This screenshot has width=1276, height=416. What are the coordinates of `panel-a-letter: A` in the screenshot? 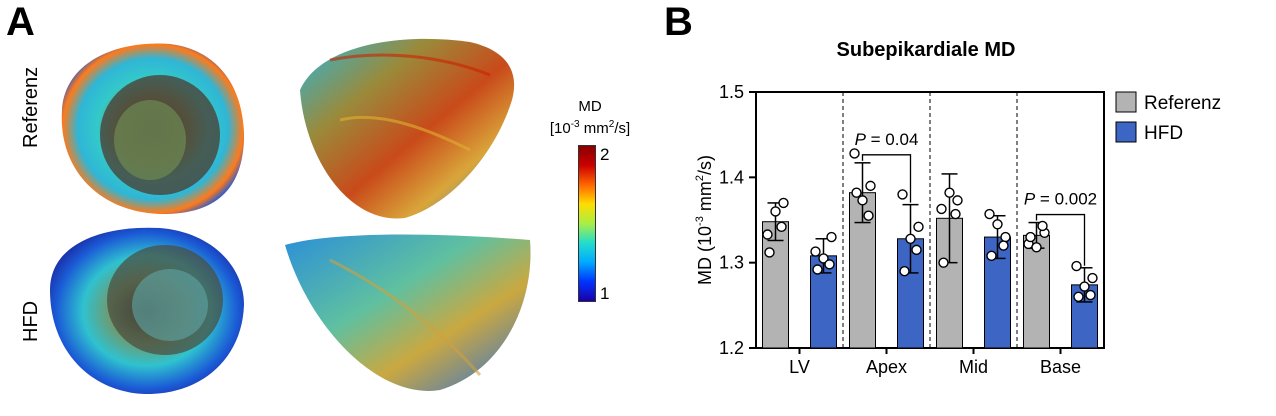 It's located at (20, 22).